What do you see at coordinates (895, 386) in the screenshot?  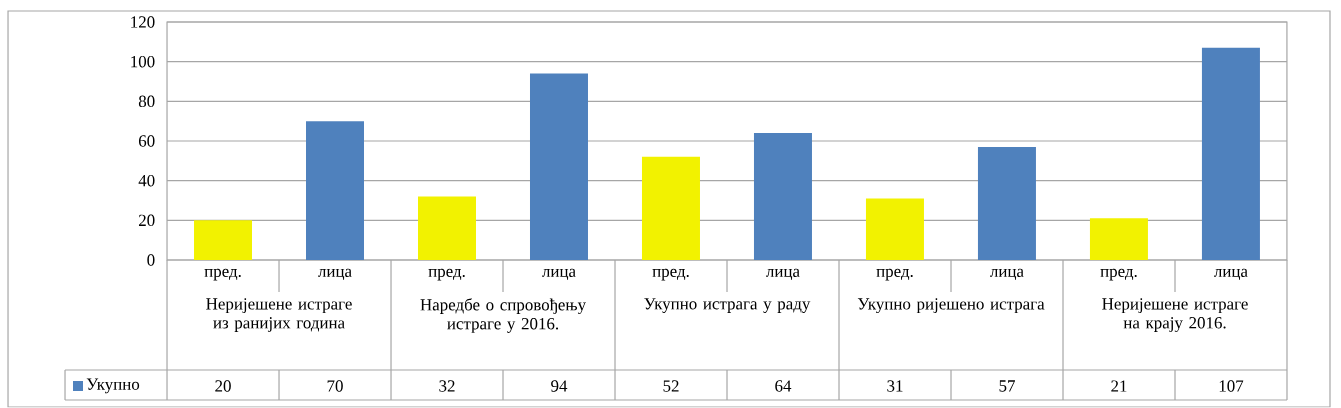 I see `data-label: 31` at bounding box center [895, 386].